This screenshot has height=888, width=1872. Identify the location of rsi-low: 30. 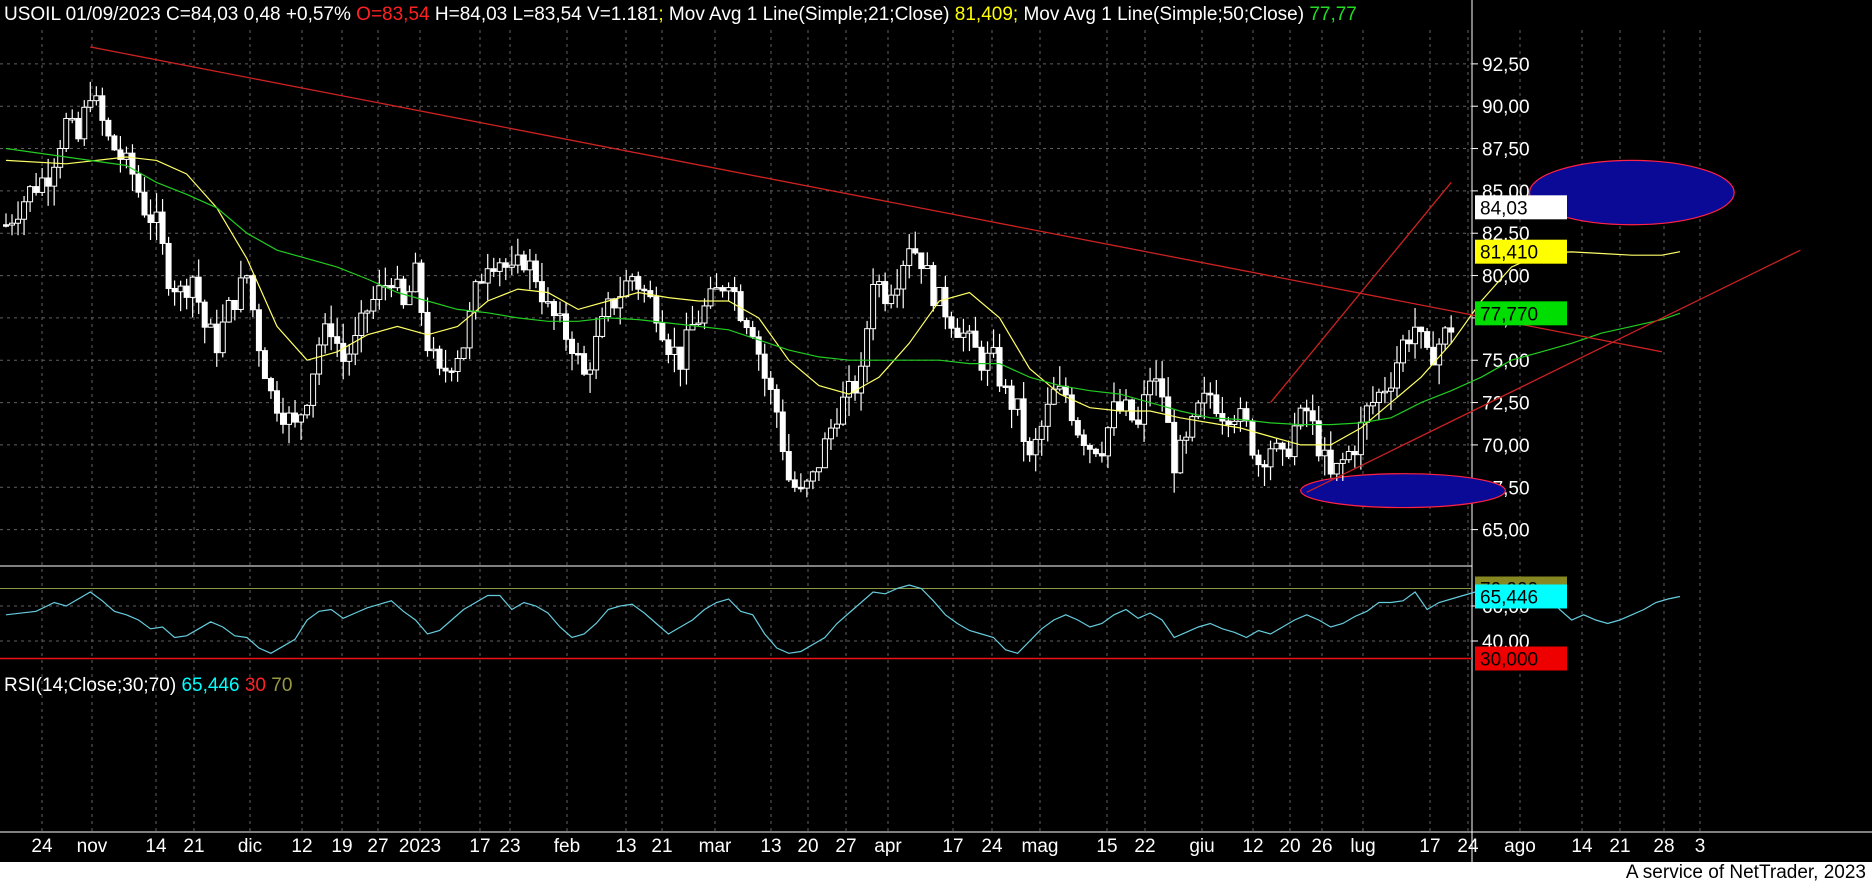
(255, 685).